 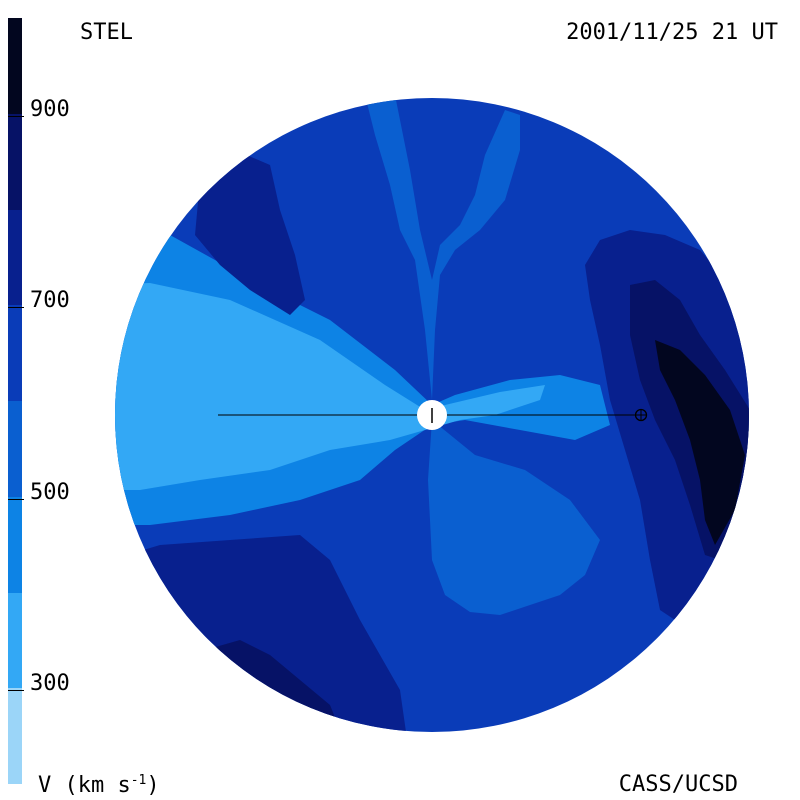 I want to click on region-east-peak, so click(x=700, y=442).